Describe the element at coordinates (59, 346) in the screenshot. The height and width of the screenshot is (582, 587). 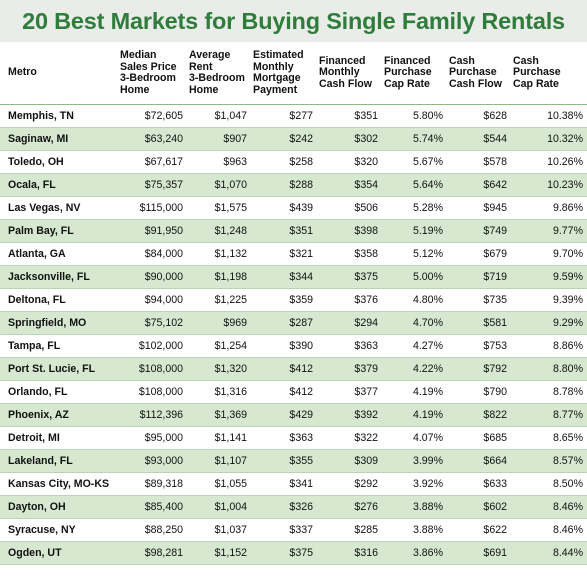
I see `metro-cell: Tampa, FL` at that location.